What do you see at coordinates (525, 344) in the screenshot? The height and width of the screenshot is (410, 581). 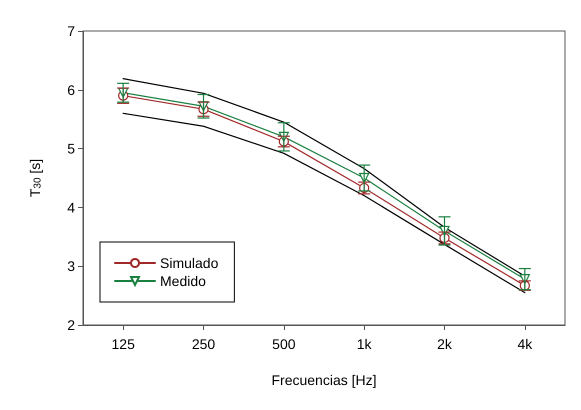 I see `x-tick-label: 4k` at bounding box center [525, 344].